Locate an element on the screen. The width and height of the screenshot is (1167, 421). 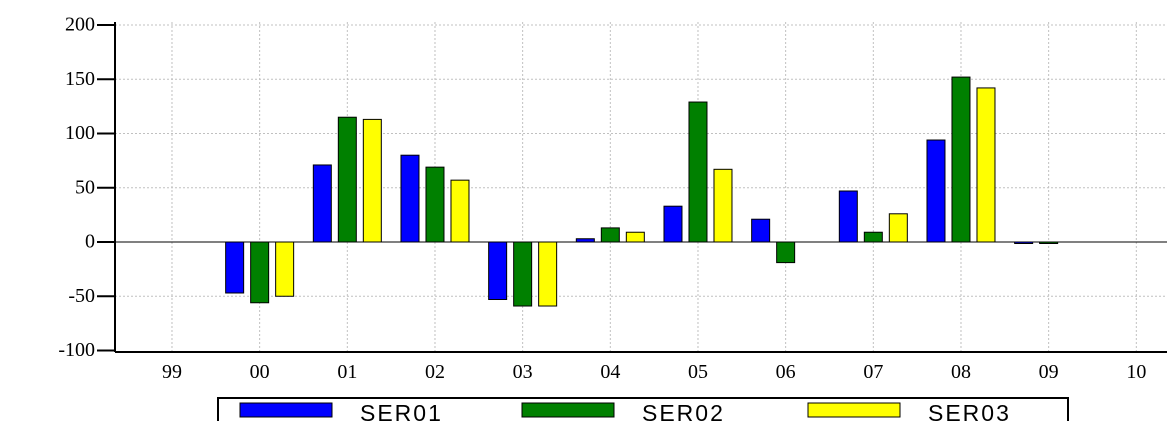
legend: SER01 SER02 SER03 is located at coordinates (643, 409).